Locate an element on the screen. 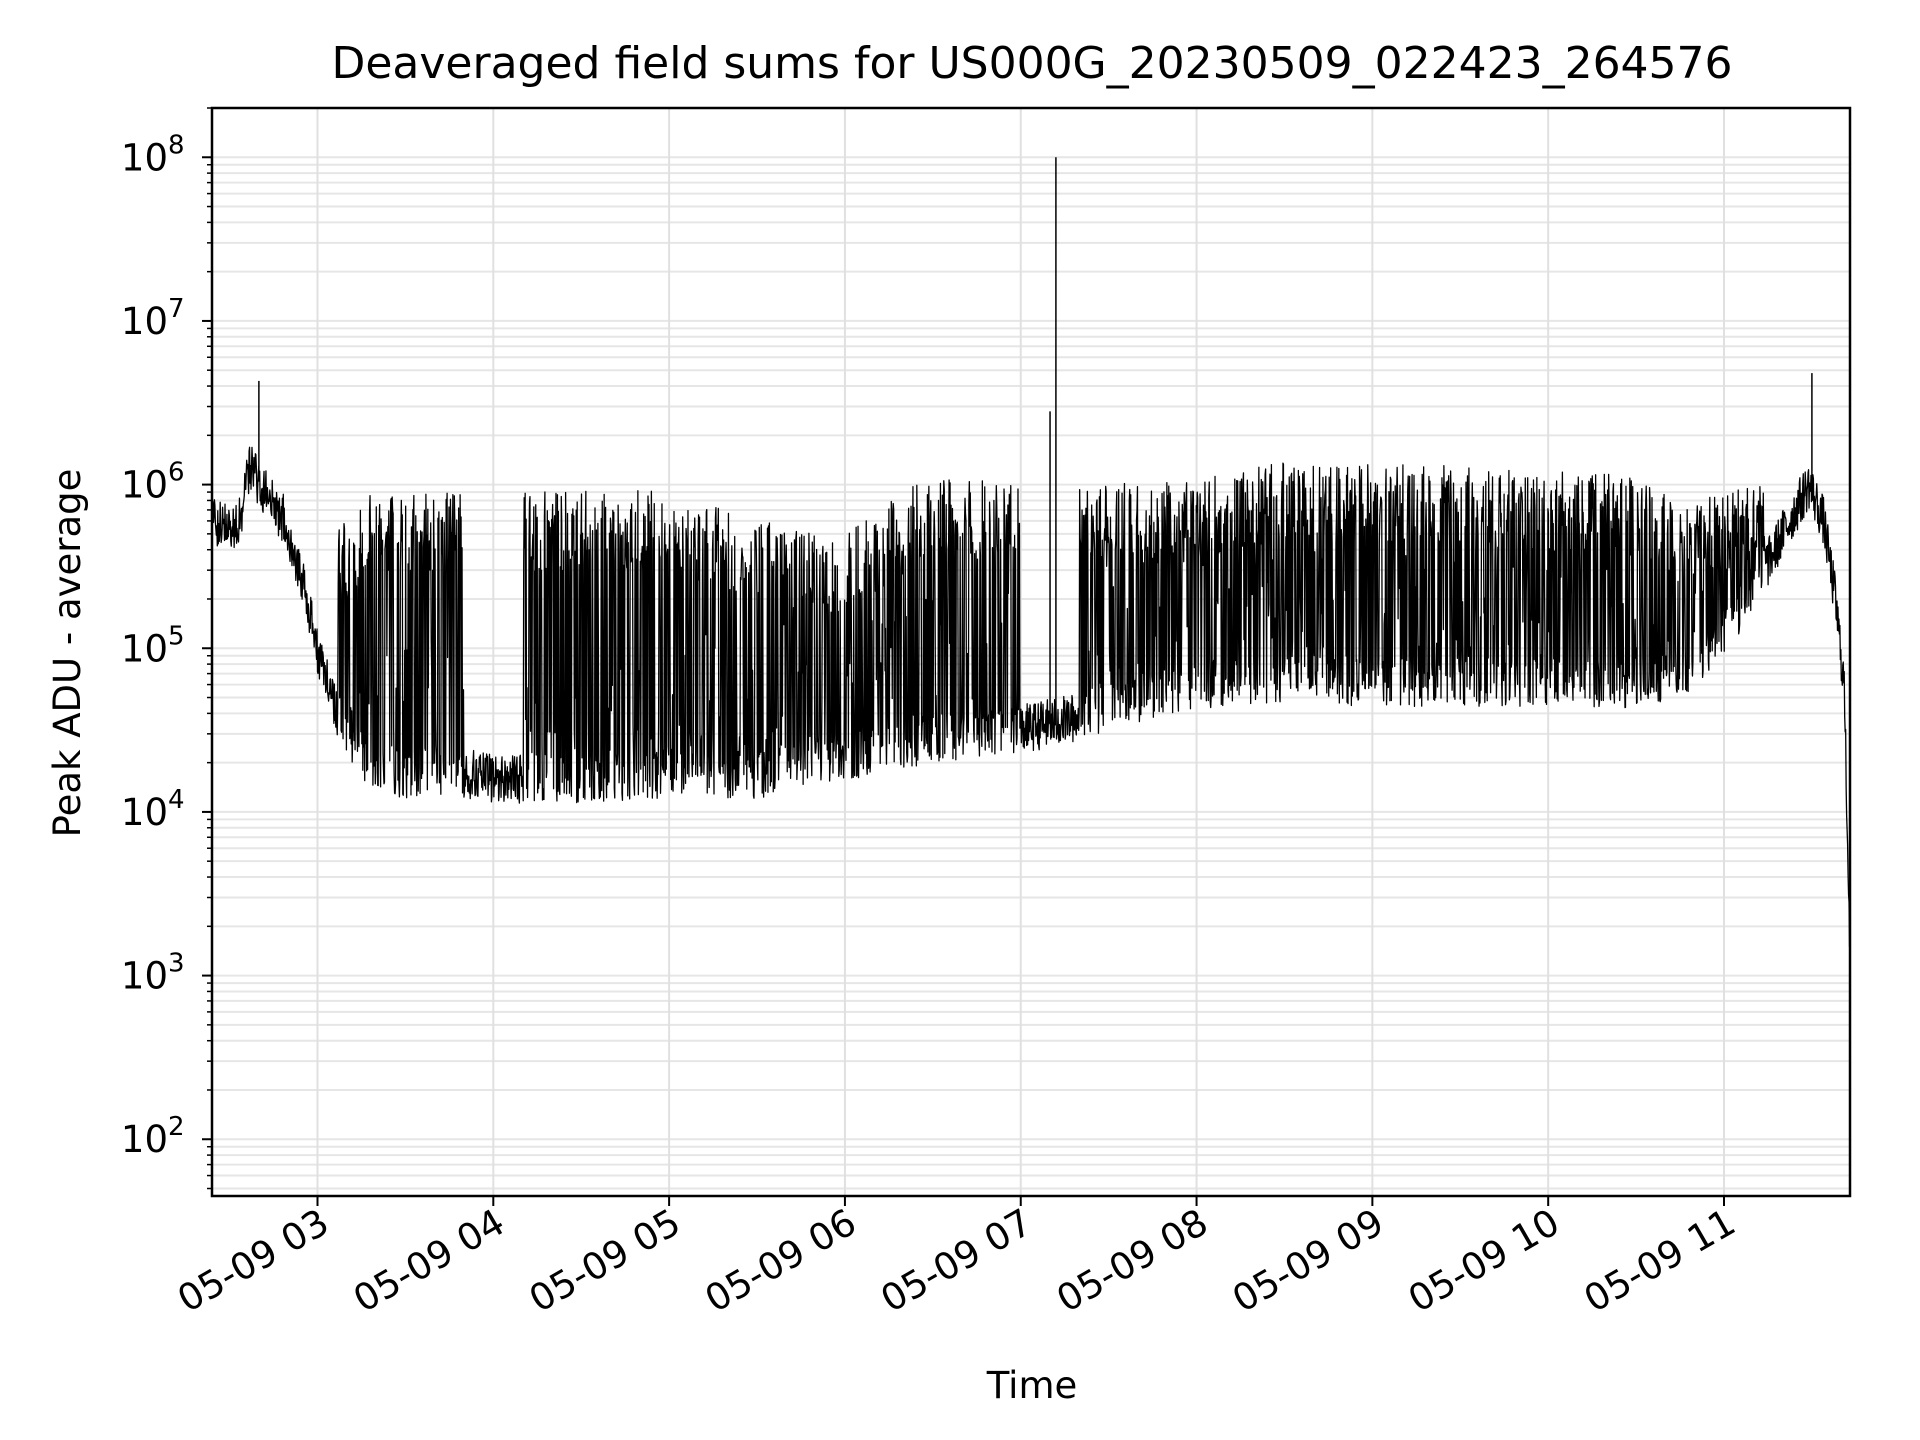 Image resolution: width=1920 pixels, height=1440 pixels. x-tick-label: 05-09 08 is located at coordinates (1132, 1261).